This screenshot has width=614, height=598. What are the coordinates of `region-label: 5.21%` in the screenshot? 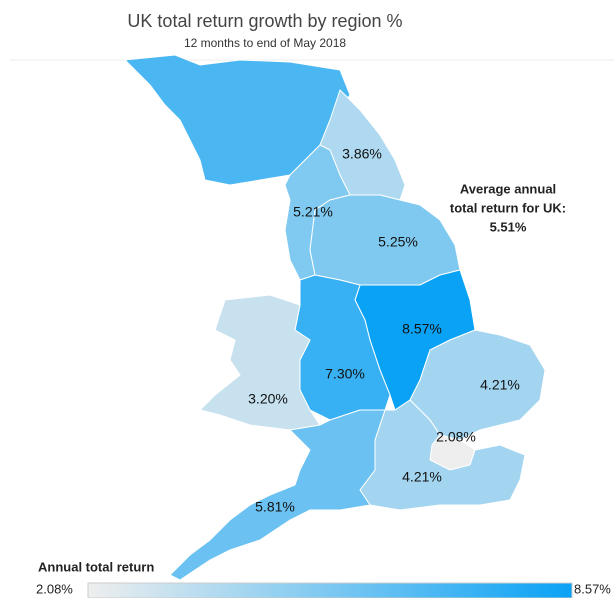 It's located at (313, 212).